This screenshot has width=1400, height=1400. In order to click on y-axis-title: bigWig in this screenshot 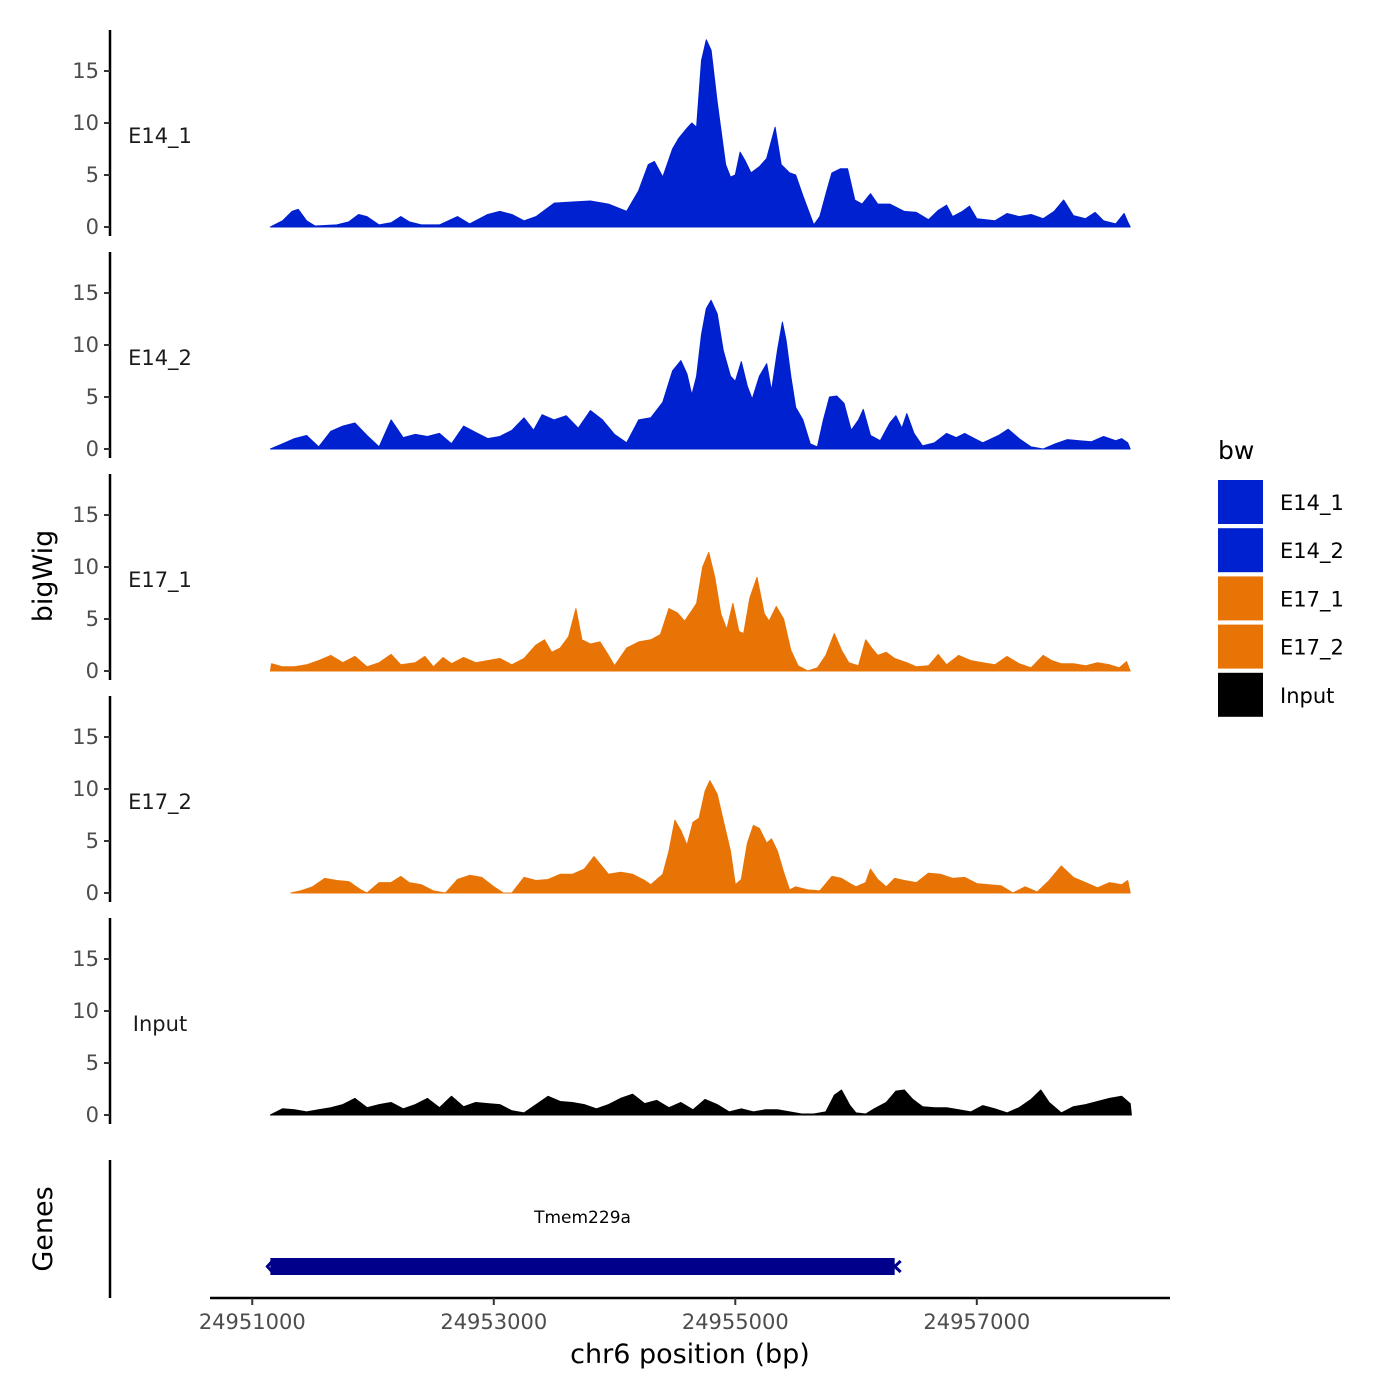, I will do `click(43, 576)`.